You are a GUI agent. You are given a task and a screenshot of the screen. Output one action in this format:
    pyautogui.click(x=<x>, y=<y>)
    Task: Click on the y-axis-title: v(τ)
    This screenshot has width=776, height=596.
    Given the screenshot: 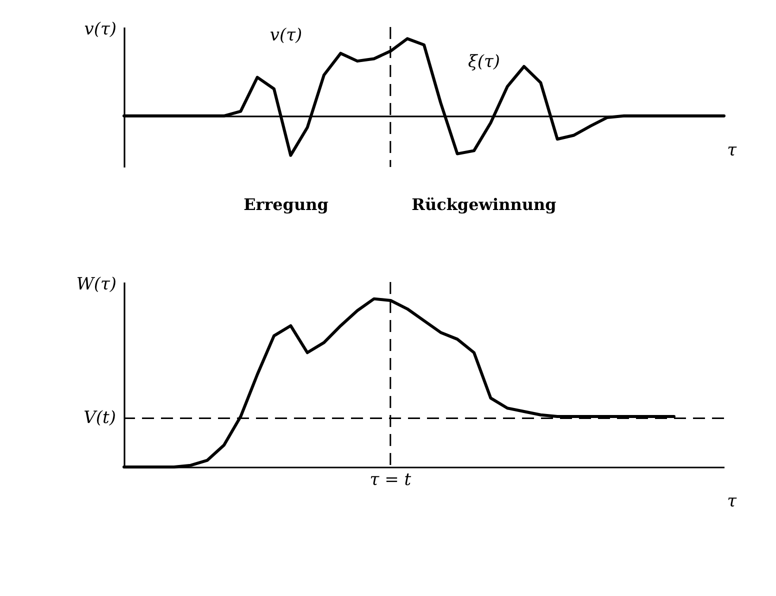 What is the action you would take?
    pyautogui.click(x=100, y=30)
    